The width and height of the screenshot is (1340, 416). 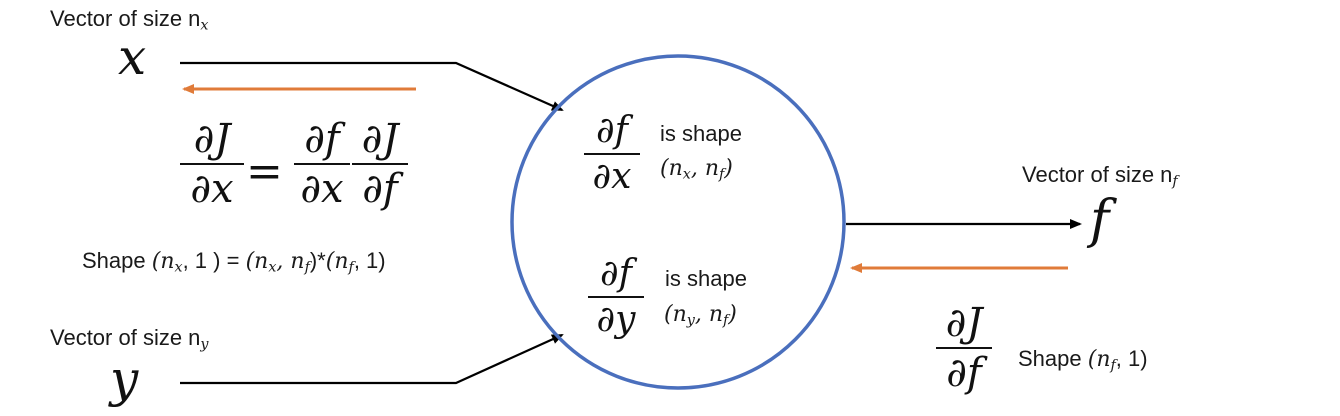 I want to click on y-symbol: y, so click(x=124, y=379).